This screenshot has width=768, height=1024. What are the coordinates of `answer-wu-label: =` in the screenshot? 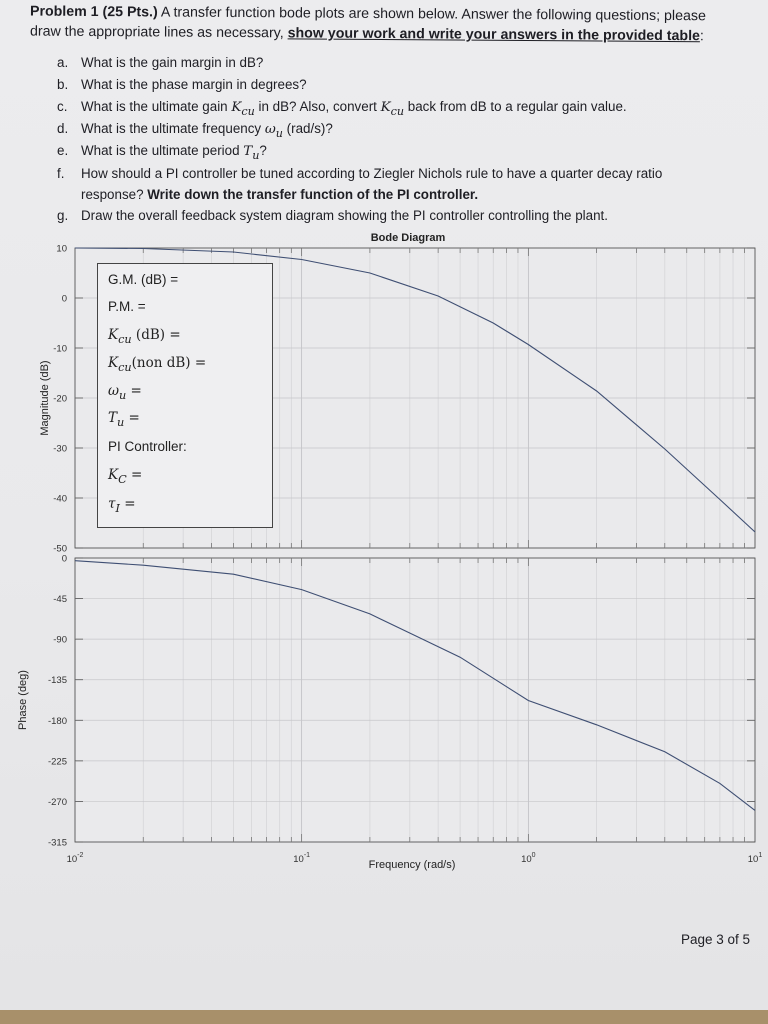 It's located at (134, 391).